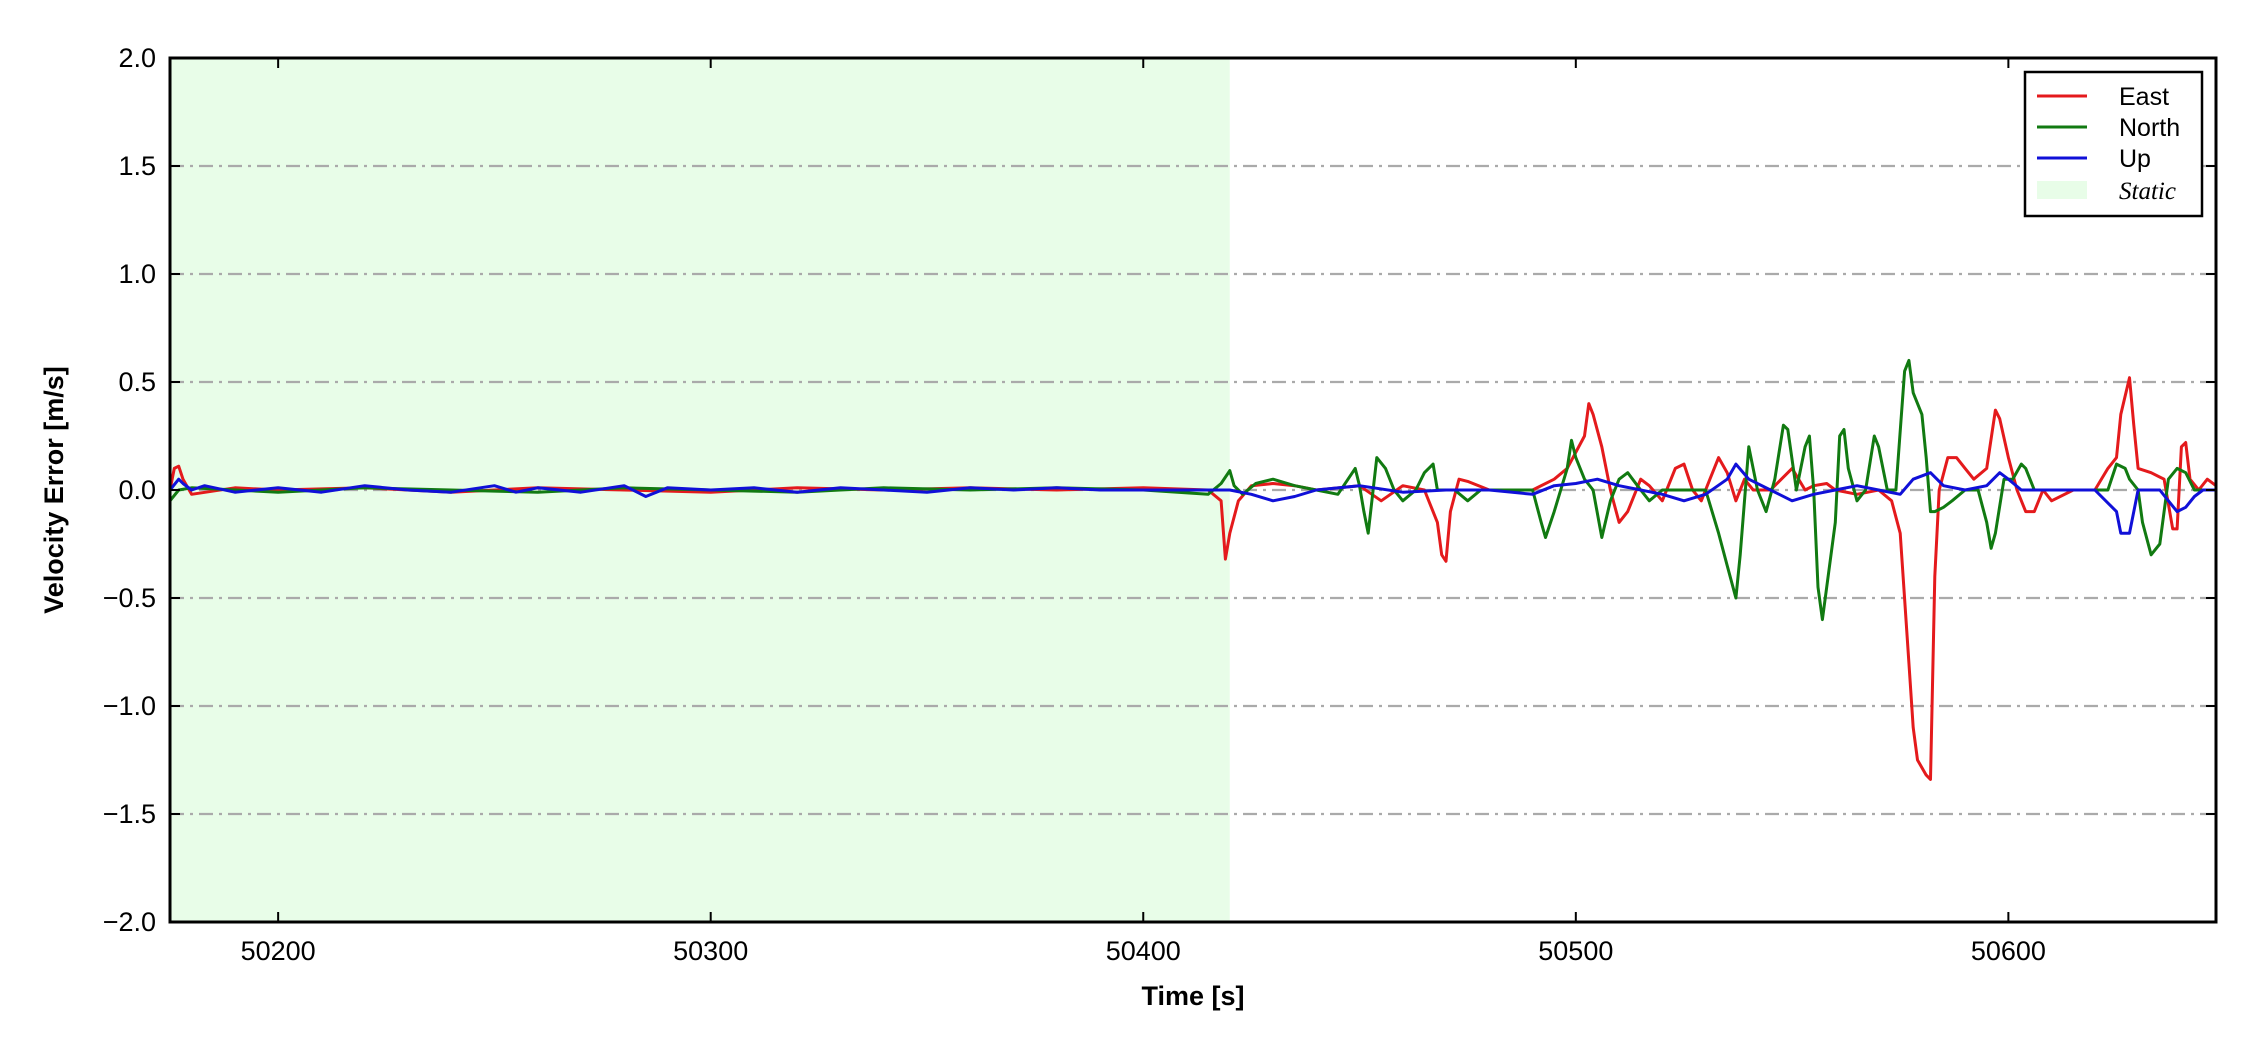  What do you see at coordinates (129, 706) in the screenshot?
I see `y-tick-label: −1.0` at bounding box center [129, 706].